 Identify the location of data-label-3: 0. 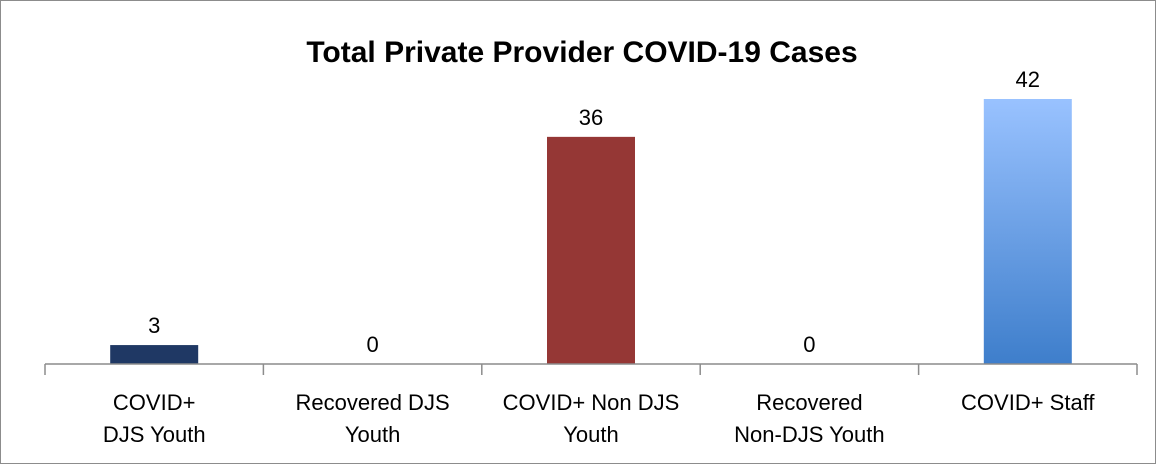
(809, 344).